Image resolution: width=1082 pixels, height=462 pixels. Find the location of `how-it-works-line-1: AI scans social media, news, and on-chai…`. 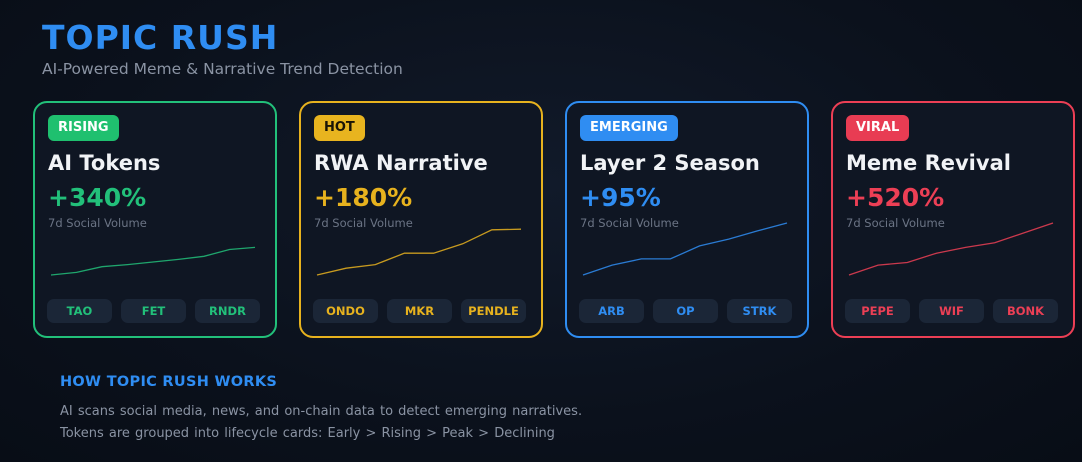

how-it-works-line-1: AI scans social media, news, and on-chai… is located at coordinates (321, 411).